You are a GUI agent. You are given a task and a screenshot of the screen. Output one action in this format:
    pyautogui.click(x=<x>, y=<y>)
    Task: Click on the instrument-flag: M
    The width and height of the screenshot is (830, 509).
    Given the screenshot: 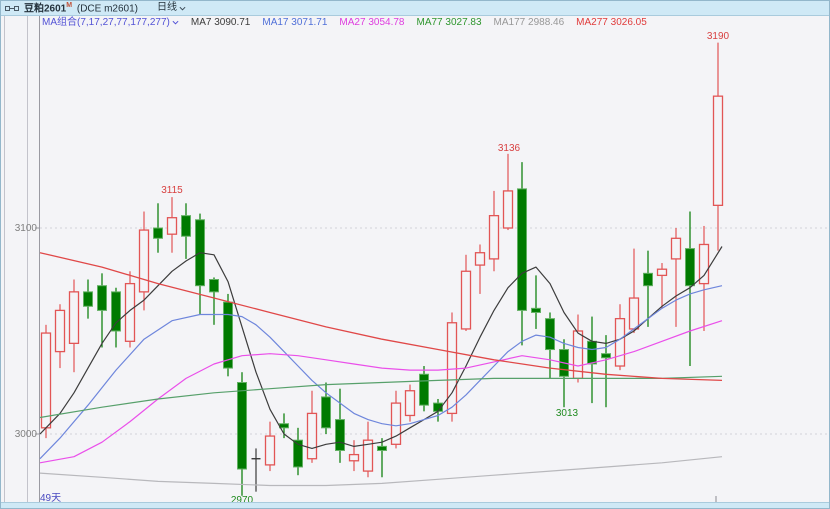 What is the action you would take?
    pyautogui.click(x=69, y=6)
    